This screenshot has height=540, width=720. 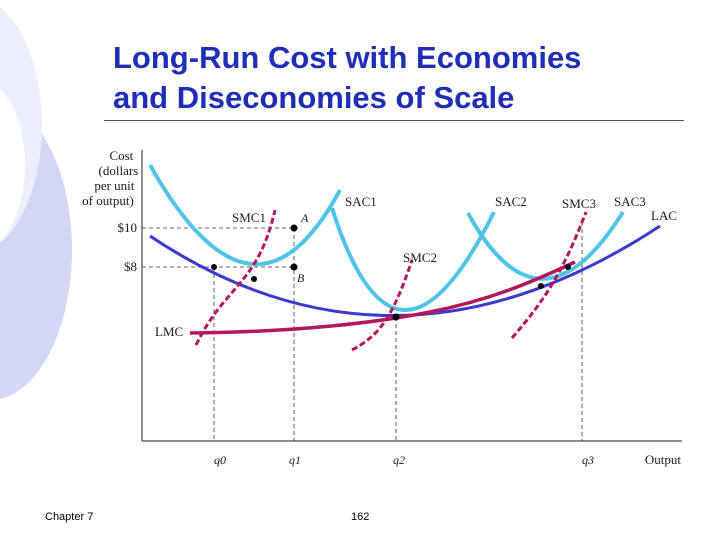 I want to click on sac3-curve, so click(x=545, y=245).